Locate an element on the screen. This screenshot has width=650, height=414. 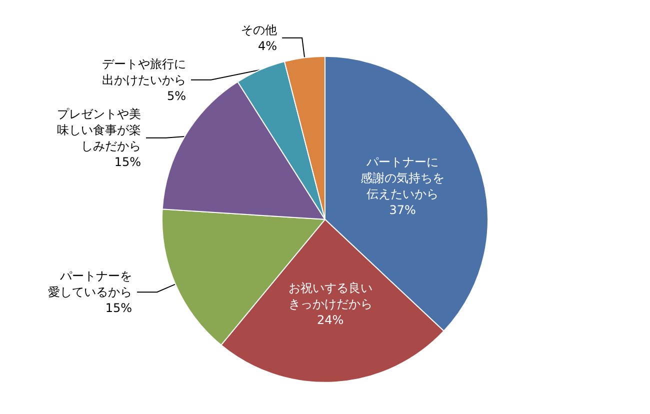
slice-label: パートナーを愛しているから is located at coordinates (90, 284).